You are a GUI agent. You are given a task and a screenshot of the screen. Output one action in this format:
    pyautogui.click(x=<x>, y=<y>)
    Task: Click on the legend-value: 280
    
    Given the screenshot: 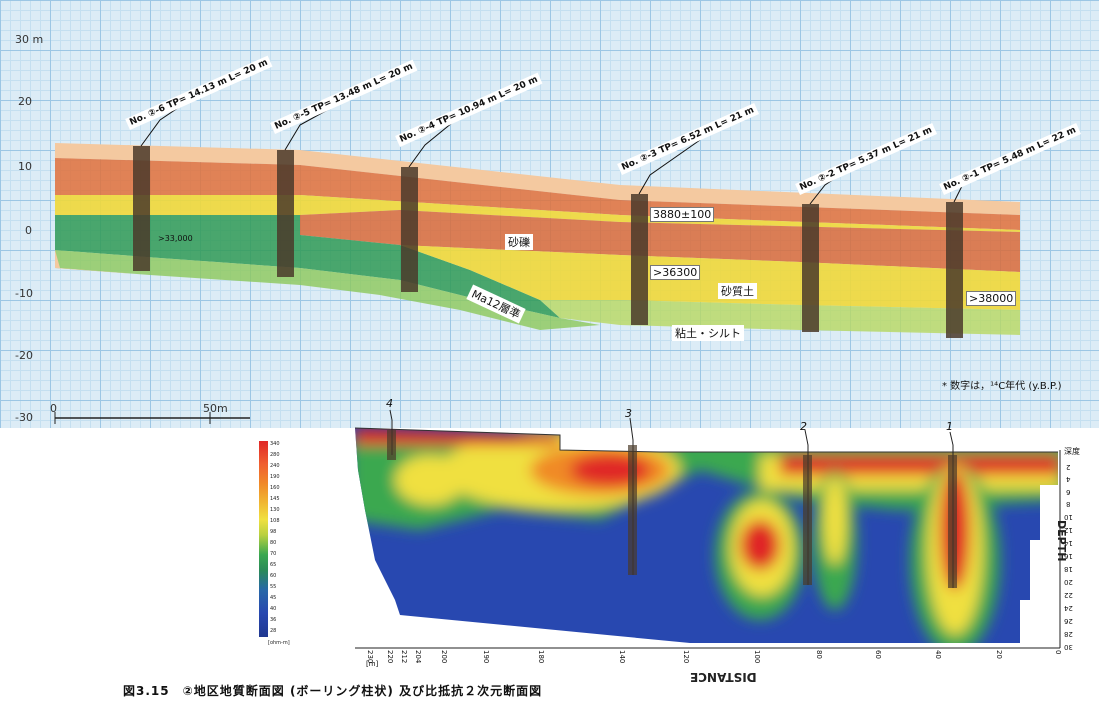 What is the action you would take?
    pyautogui.click(x=275, y=455)
    